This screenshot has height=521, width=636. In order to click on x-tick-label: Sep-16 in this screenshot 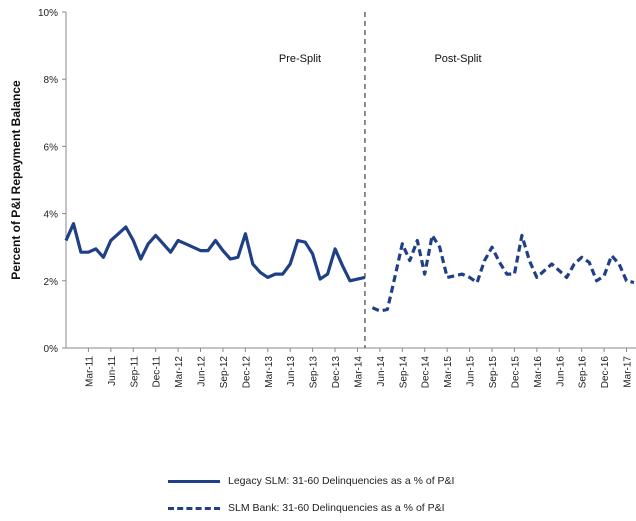, I will do `click(583, 372)`.